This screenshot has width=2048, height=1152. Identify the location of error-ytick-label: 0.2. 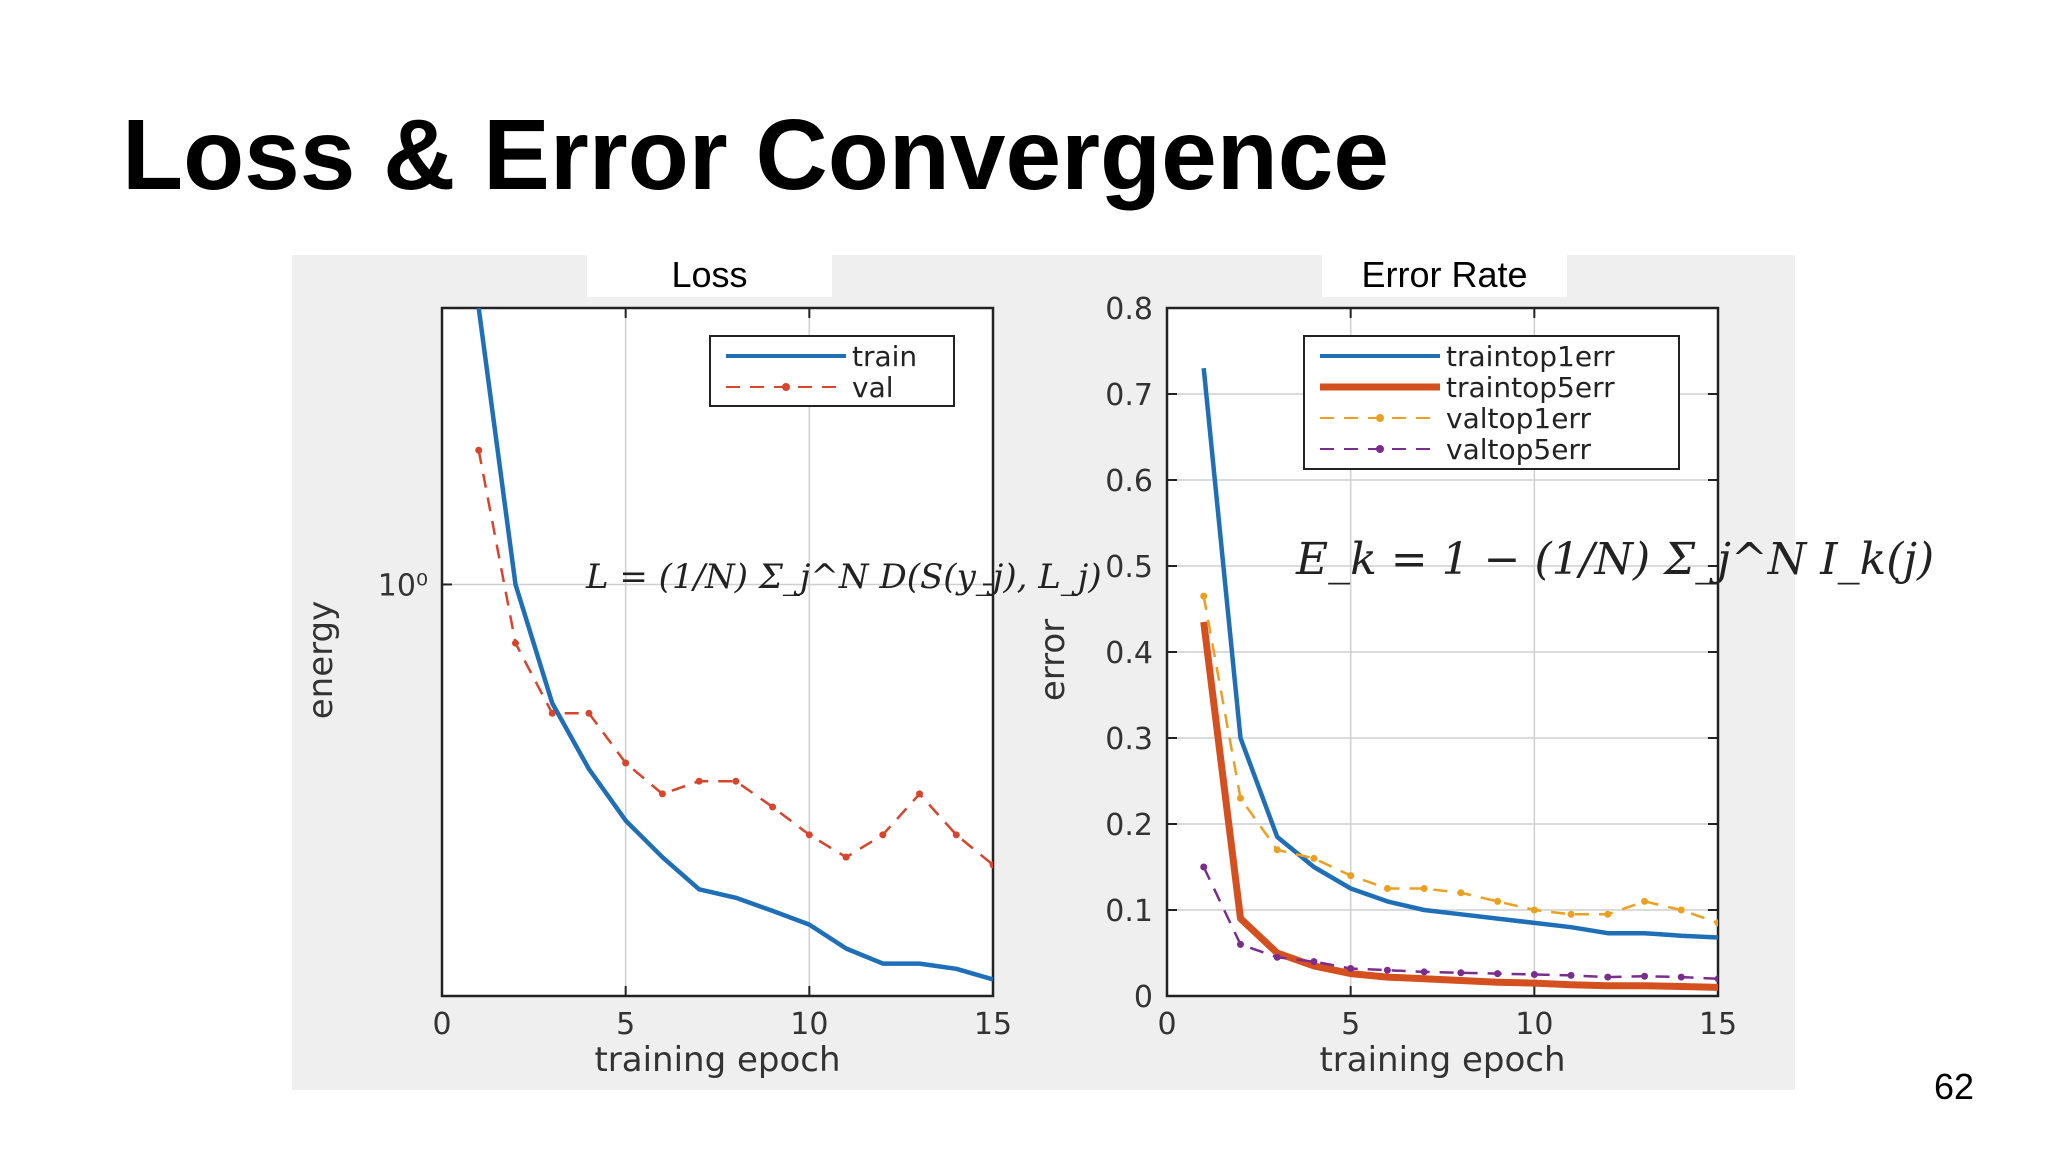
(1129, 825).